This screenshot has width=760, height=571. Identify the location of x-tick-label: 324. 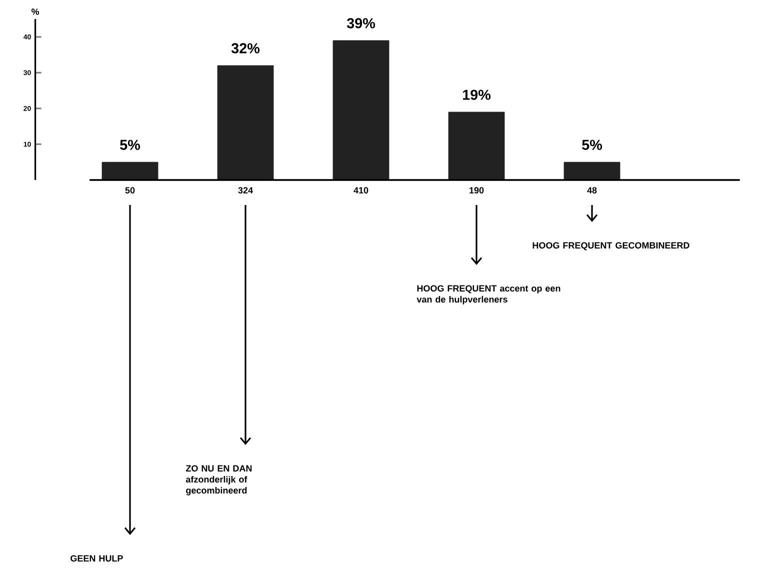
(245, 190).